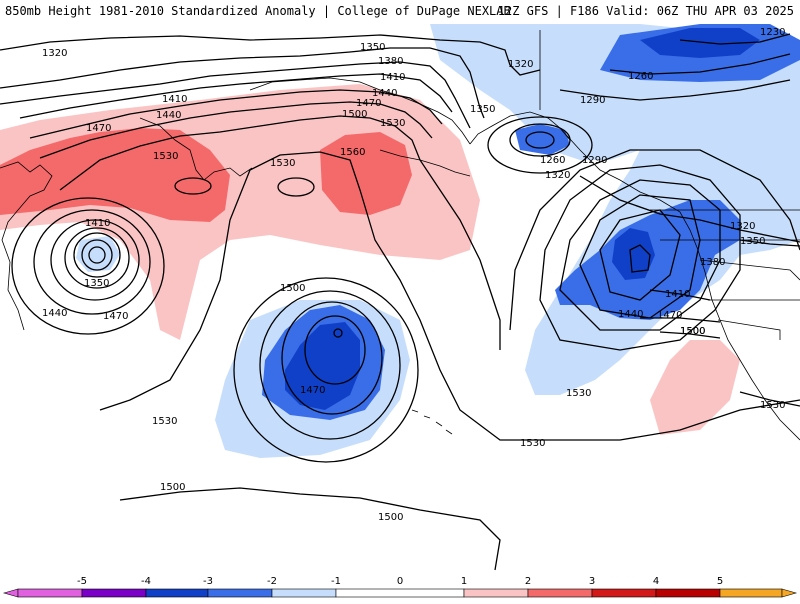 This screenshot has width=800, height=604. I want to click on legend-tick-label: -5, so click(82, 581).